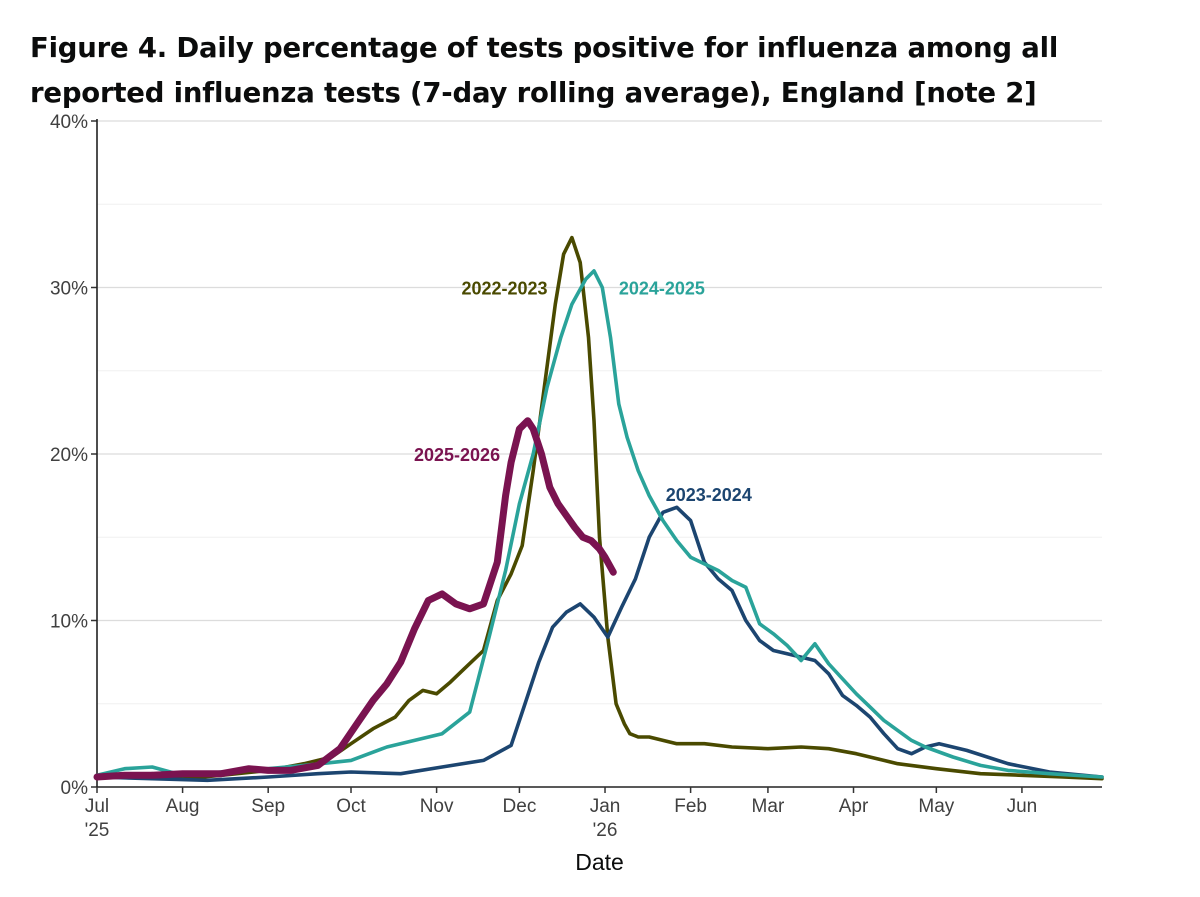 The height and width of the screenshot is (897, 1200). What do you see at coordinates (69, 455) in the screenshot?
I see `y-tick-label: 20%` at bounding box center [69, 455].